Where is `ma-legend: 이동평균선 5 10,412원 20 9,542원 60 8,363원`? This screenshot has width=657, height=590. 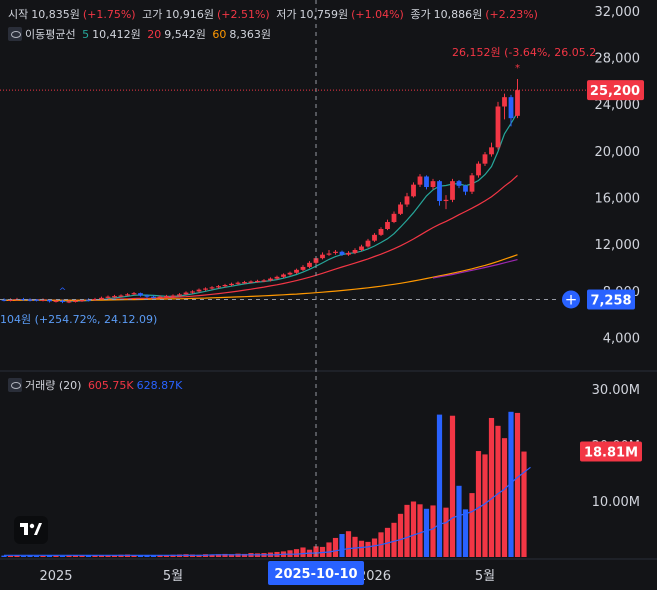 ma-legend: 이동평균선 5 10,412원 20 9,542원 60 8,363원 is located at coordinates (141, 34).